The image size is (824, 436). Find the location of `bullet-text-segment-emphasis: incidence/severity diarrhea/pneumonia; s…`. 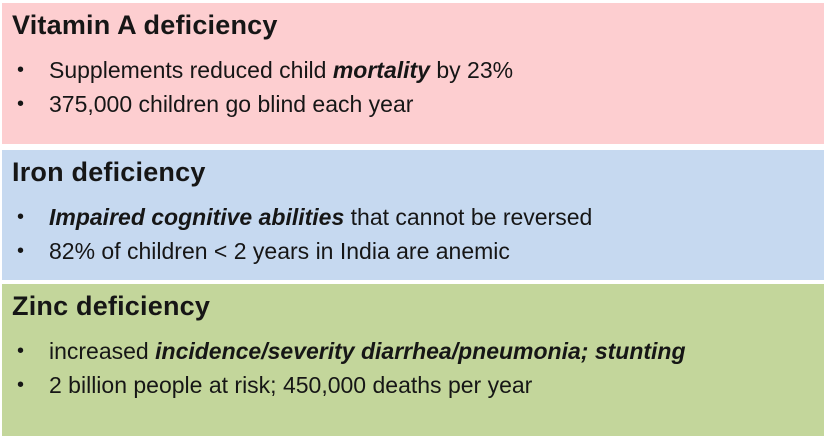

bullet-text-segment-emphasis: incidence/severity diarrhea/pneumonia; s… is located at coordinates (420, 350).